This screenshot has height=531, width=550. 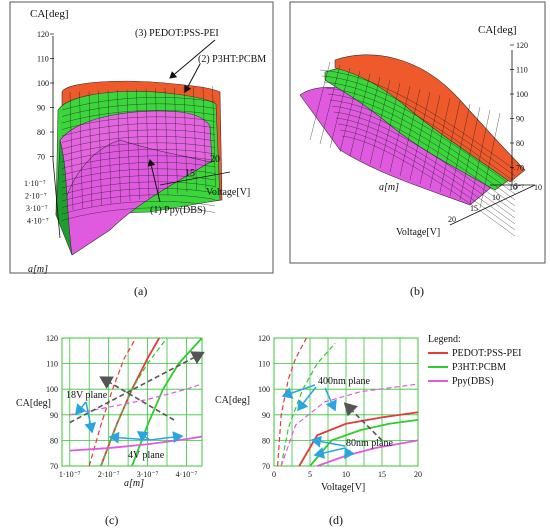 I want to click on panel-c-grid, so click(x=132, y=402).